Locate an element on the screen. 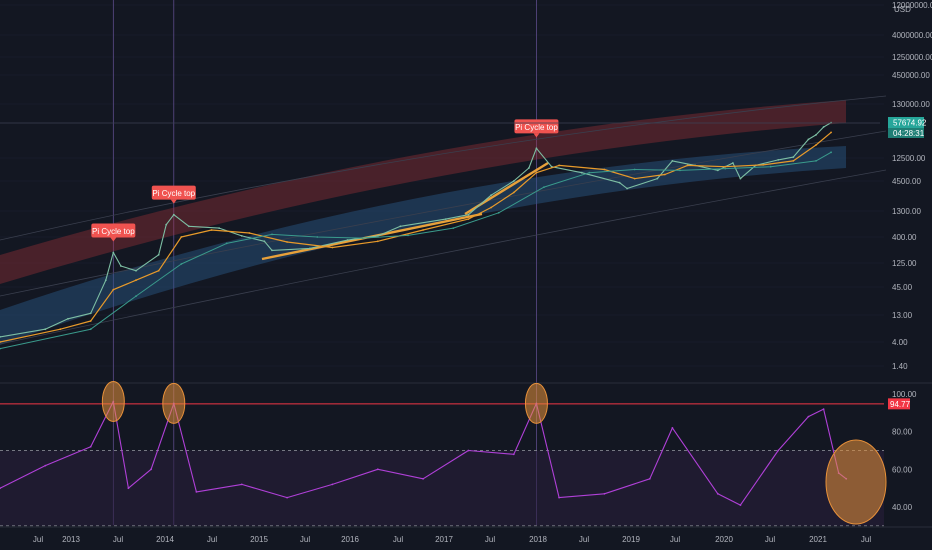 This screenshot has height=550, width=932. time-tick-label: 2013 is located at coordinates (71, 539).